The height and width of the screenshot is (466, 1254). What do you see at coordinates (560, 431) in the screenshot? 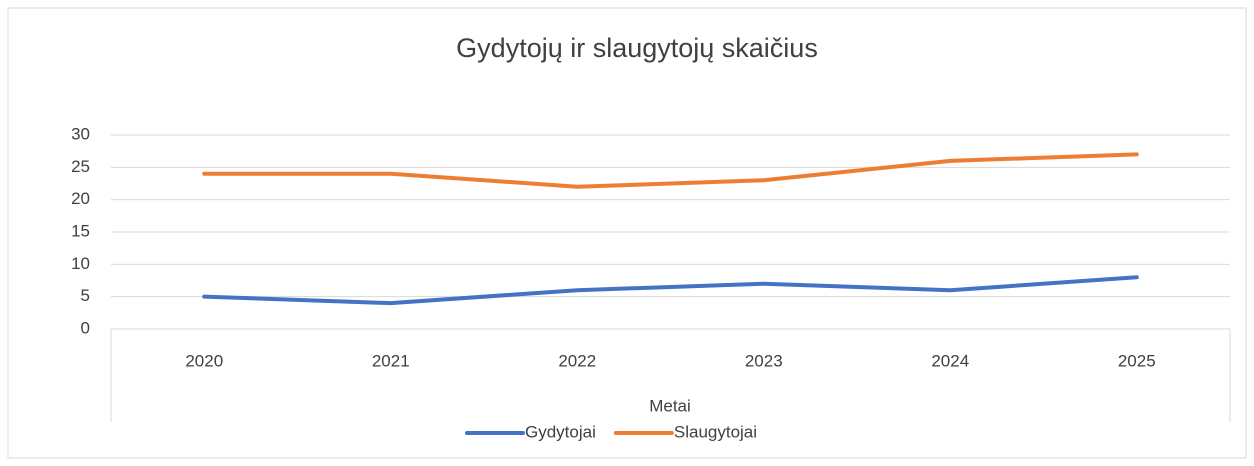
I see `legend-label: Gydytojai` at bounding box center [560, 431].